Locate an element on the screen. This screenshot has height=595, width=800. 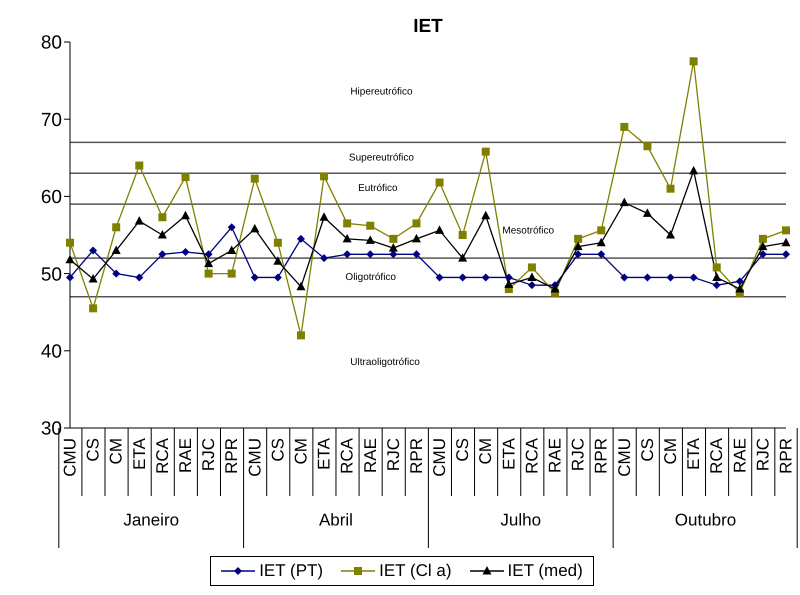
annotation: Ultraoligotrófico is located at coordinates (385, 362).